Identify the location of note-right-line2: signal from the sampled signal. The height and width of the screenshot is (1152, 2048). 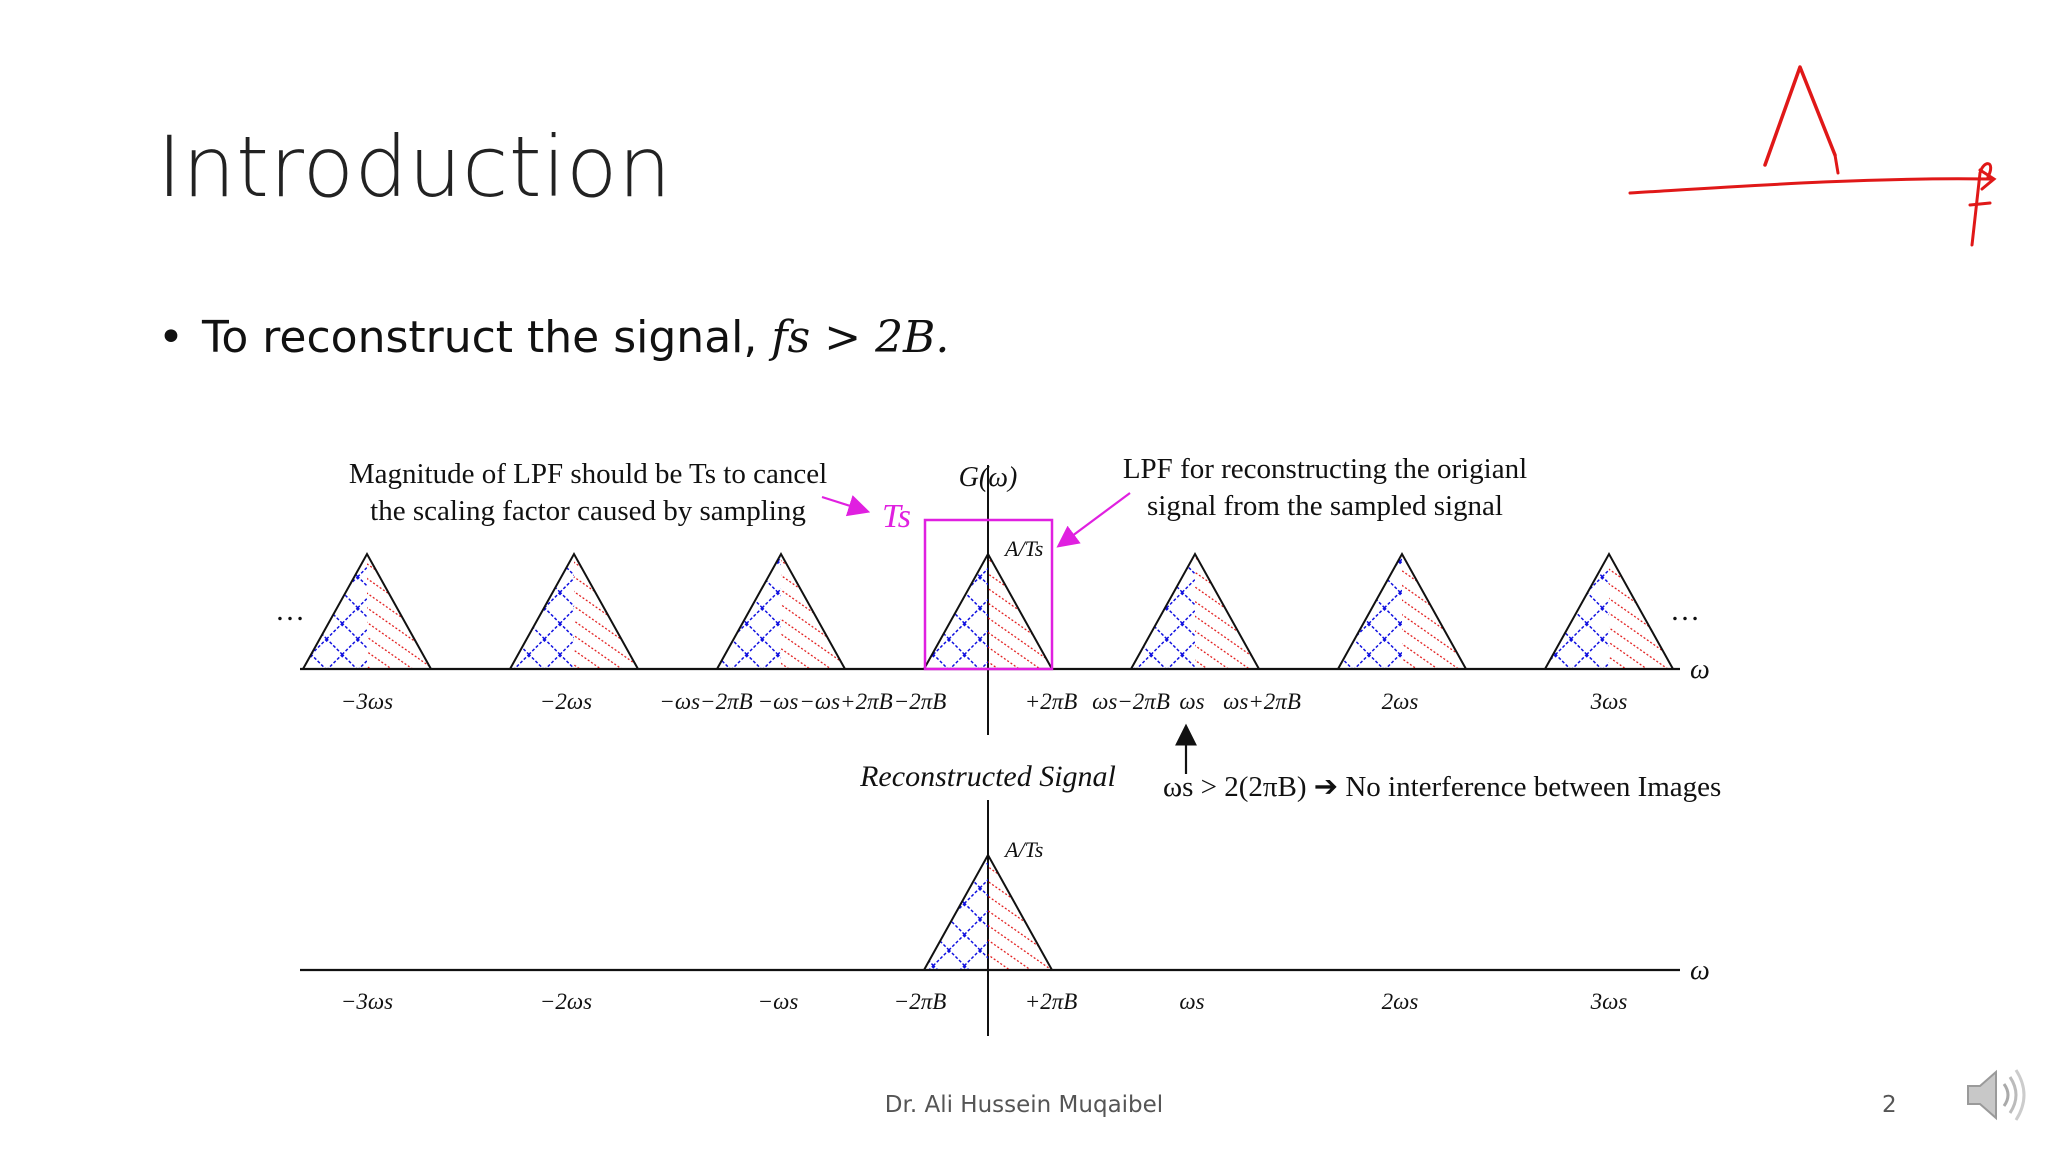
(1325, 506).